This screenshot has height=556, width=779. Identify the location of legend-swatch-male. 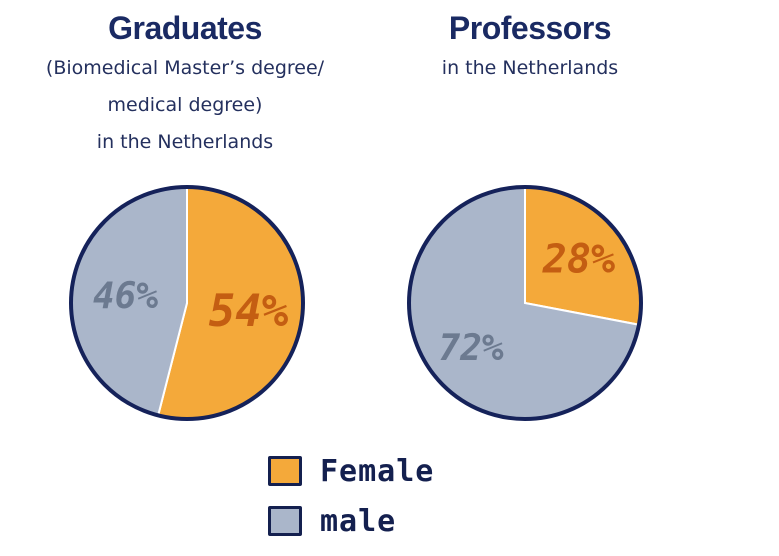
(285, 521).